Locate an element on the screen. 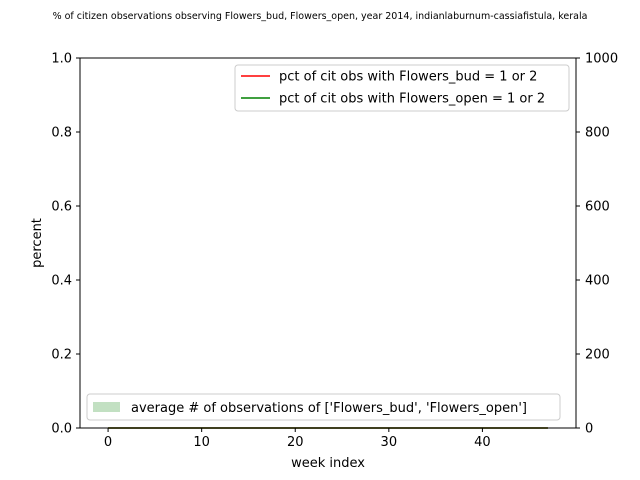 This screenshot has height=480, width=640. x-tick-label: 40 is located at coordinates (482, 442).